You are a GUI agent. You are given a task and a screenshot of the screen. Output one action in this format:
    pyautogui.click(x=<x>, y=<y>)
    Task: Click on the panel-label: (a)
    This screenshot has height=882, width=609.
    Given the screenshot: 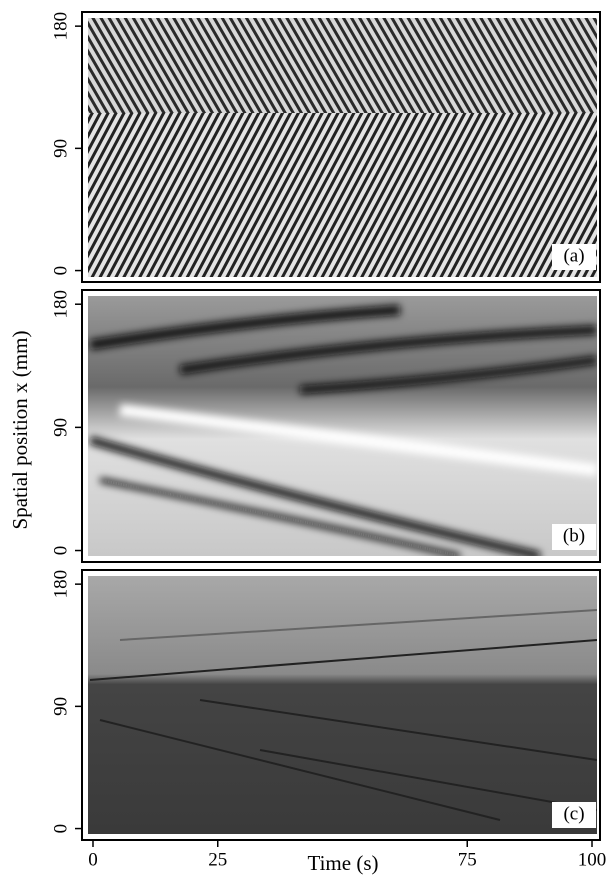 What is the action you would take?
    pyautogui.click(x=573, y=255)
    